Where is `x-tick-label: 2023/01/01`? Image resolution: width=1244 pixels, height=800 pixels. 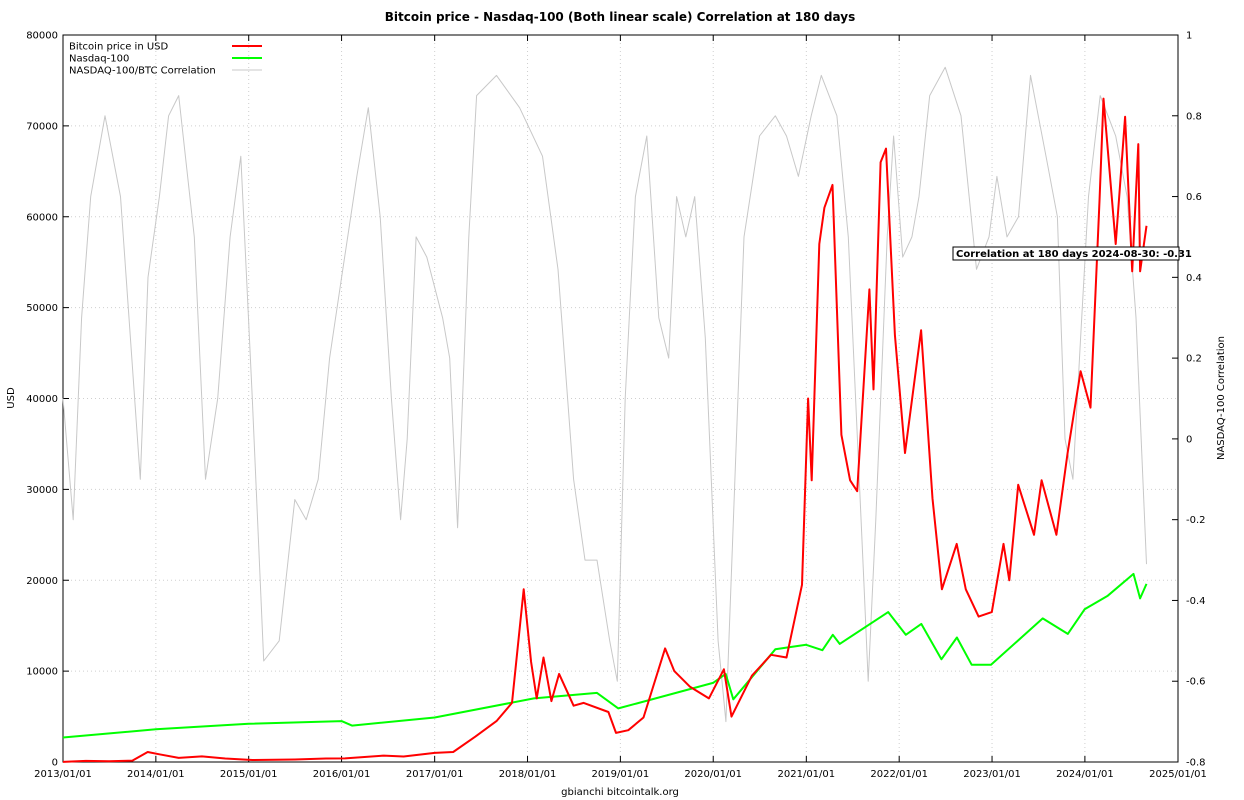
x-tick-label: 2023/01/01 is located at coordinates (992, 774).